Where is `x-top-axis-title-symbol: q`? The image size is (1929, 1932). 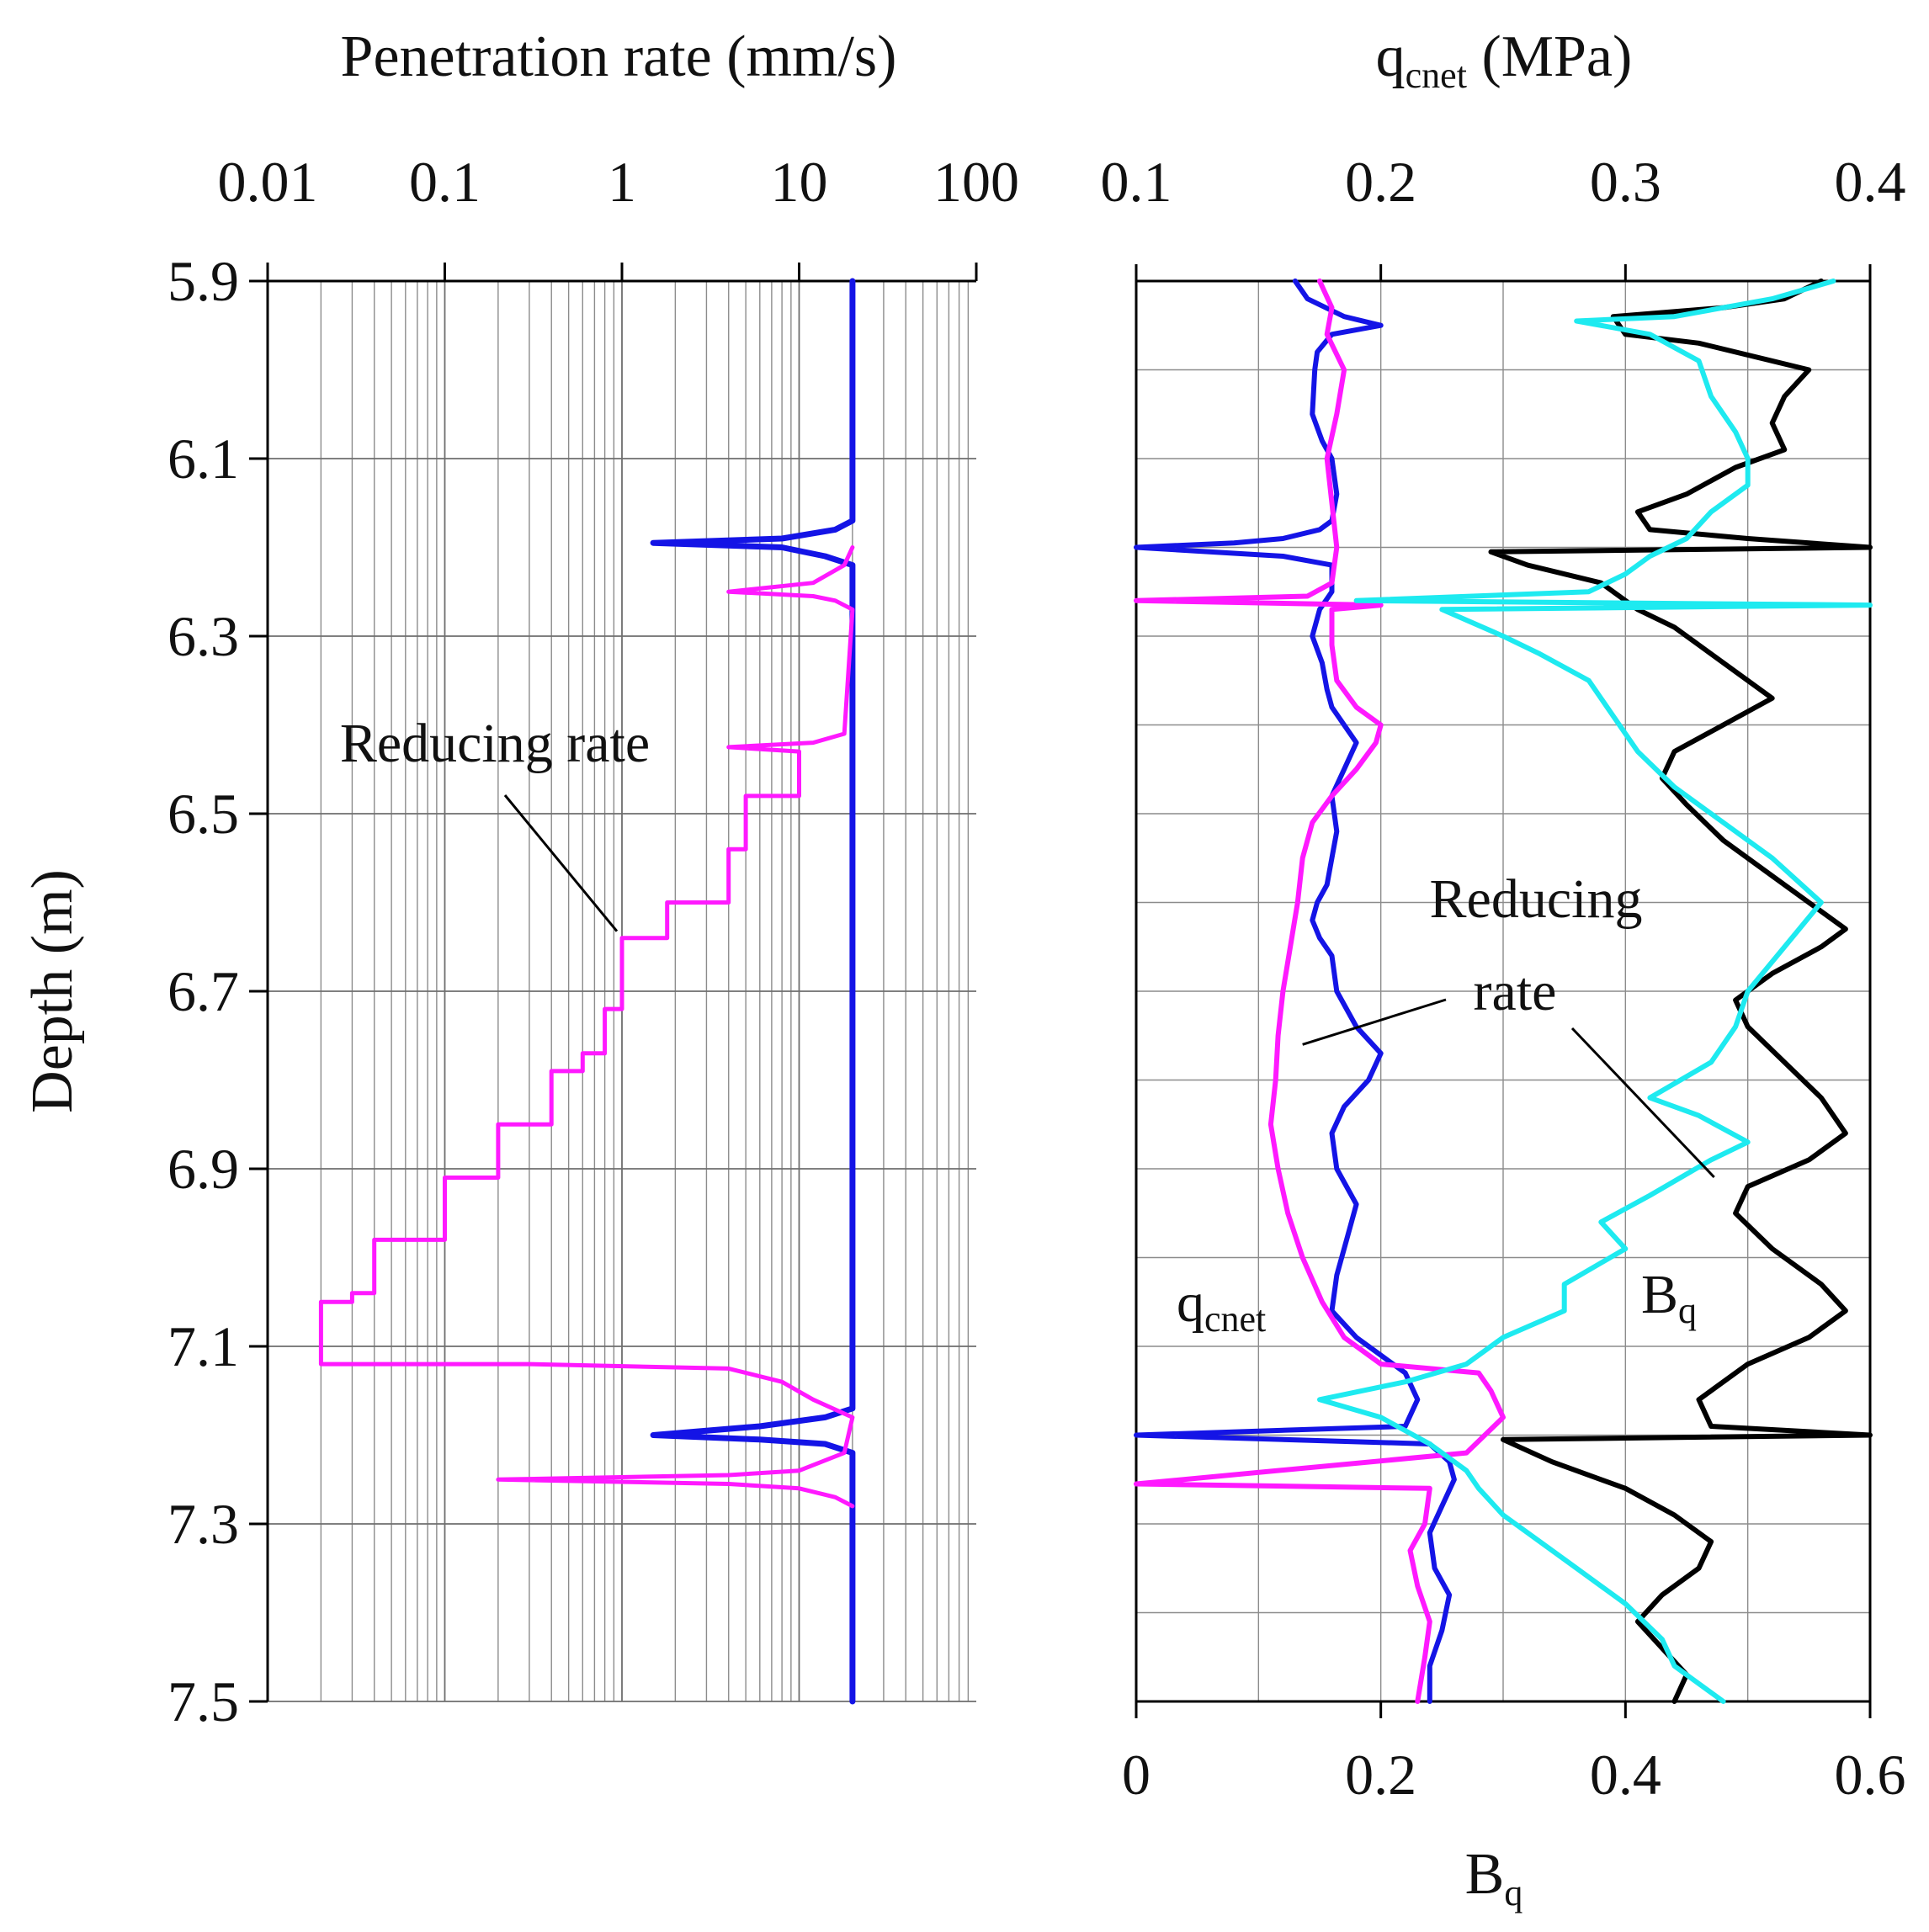 x-top-axis-title-symbol: q is located at coordinates (1391, 56).